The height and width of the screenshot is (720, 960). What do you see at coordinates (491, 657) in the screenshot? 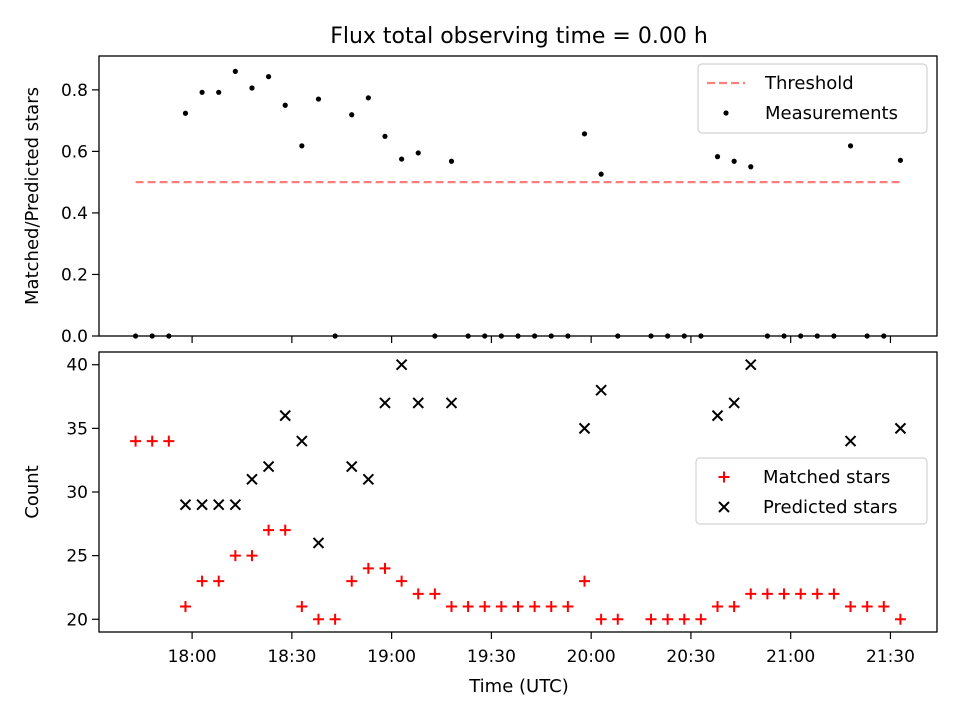
I see `xtick-label: 19:30` at bounding box center [491, 657].